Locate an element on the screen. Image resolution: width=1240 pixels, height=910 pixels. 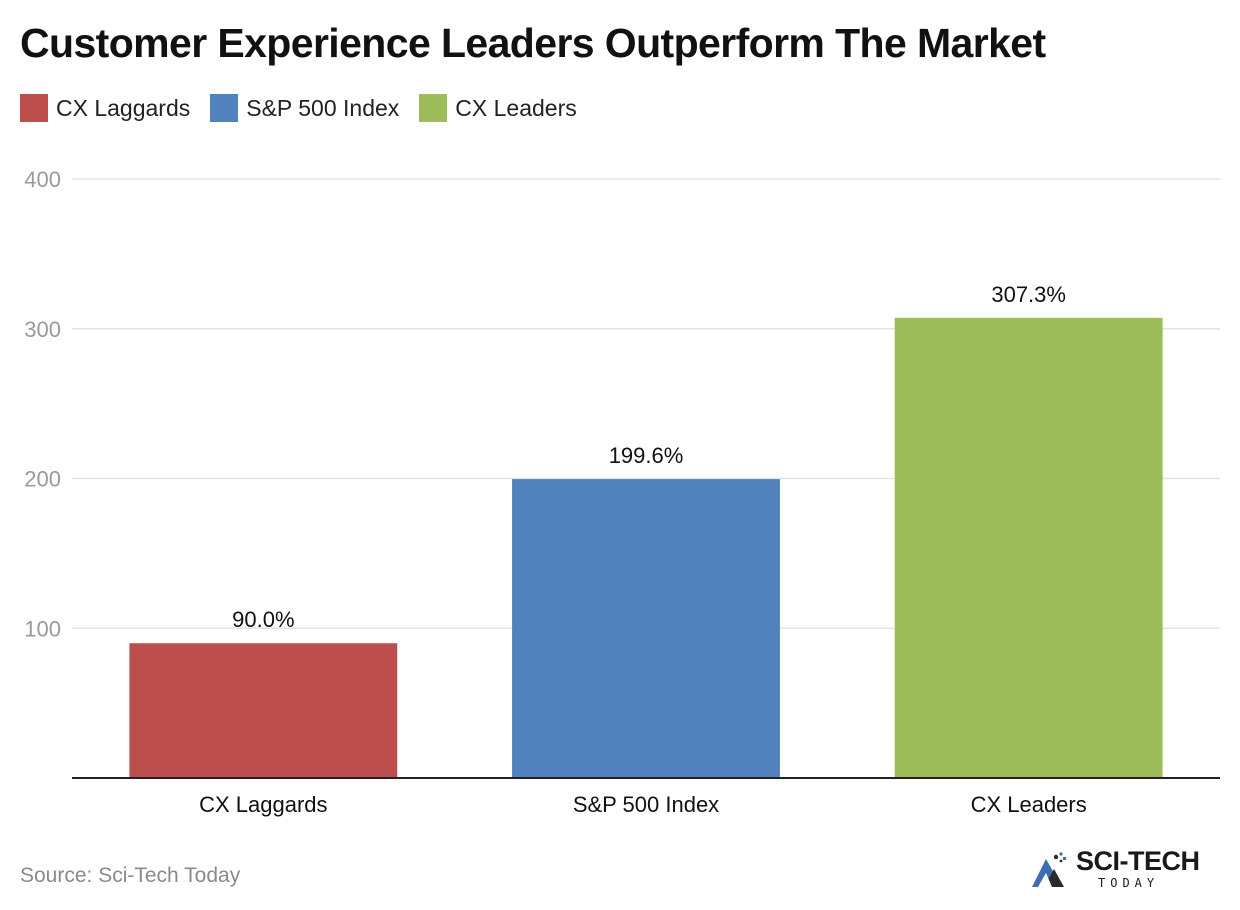
legend-label-sp500: S&P 500 Index is located at coordinates (323, 107).